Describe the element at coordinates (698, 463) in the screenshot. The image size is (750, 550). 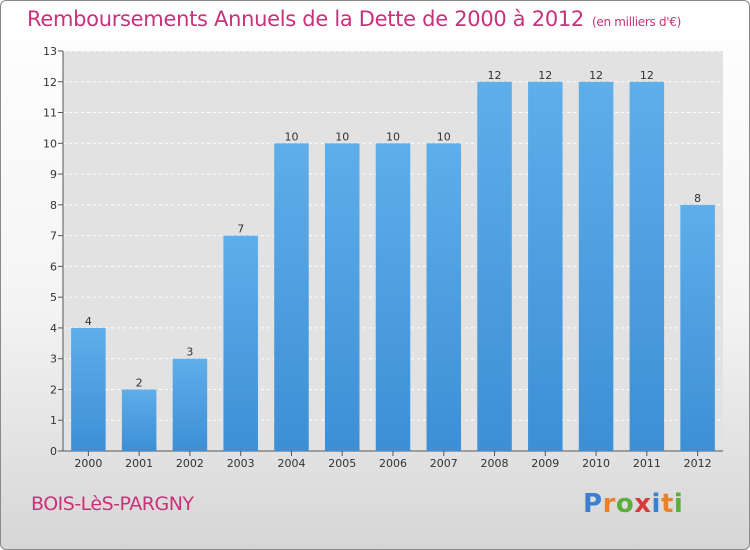
I see `x-tick-label: 2012` at that location.